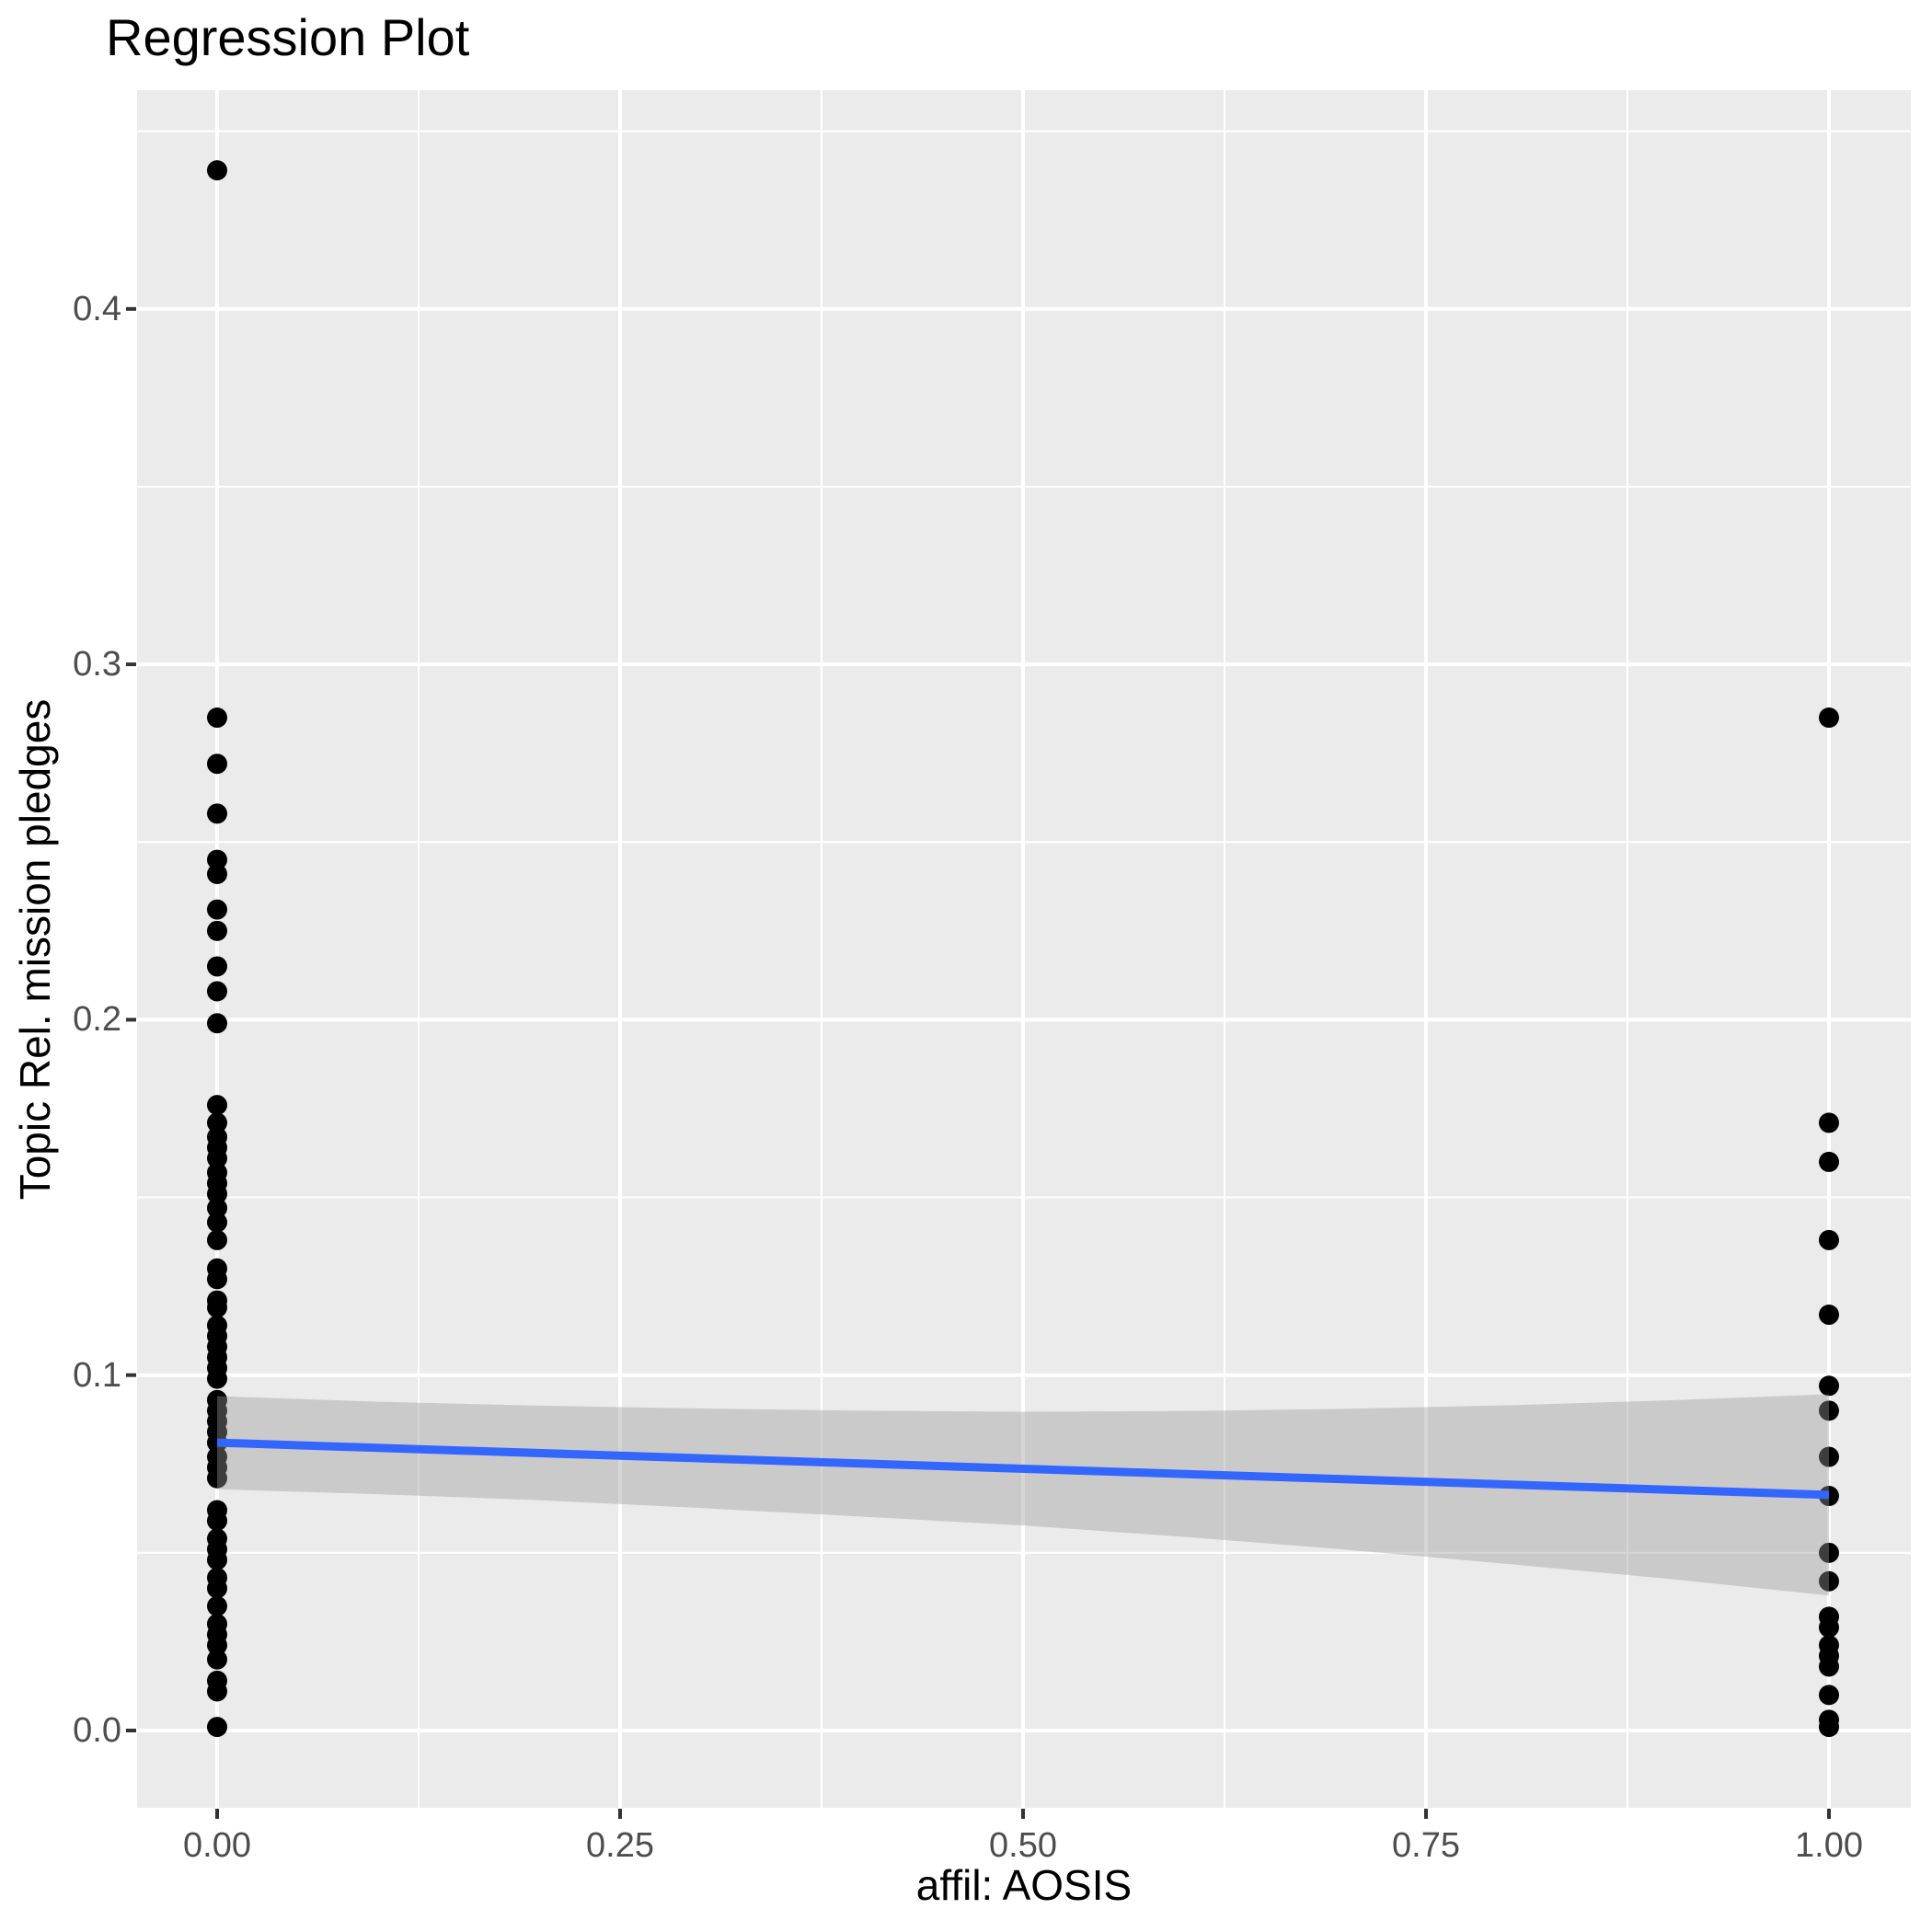 This screenshot has height=1932, width=1932. Describe the element at coordinates (1024, 1885) in the screenshot. I see `x-axis-title: affil: AOSIS` at that location.